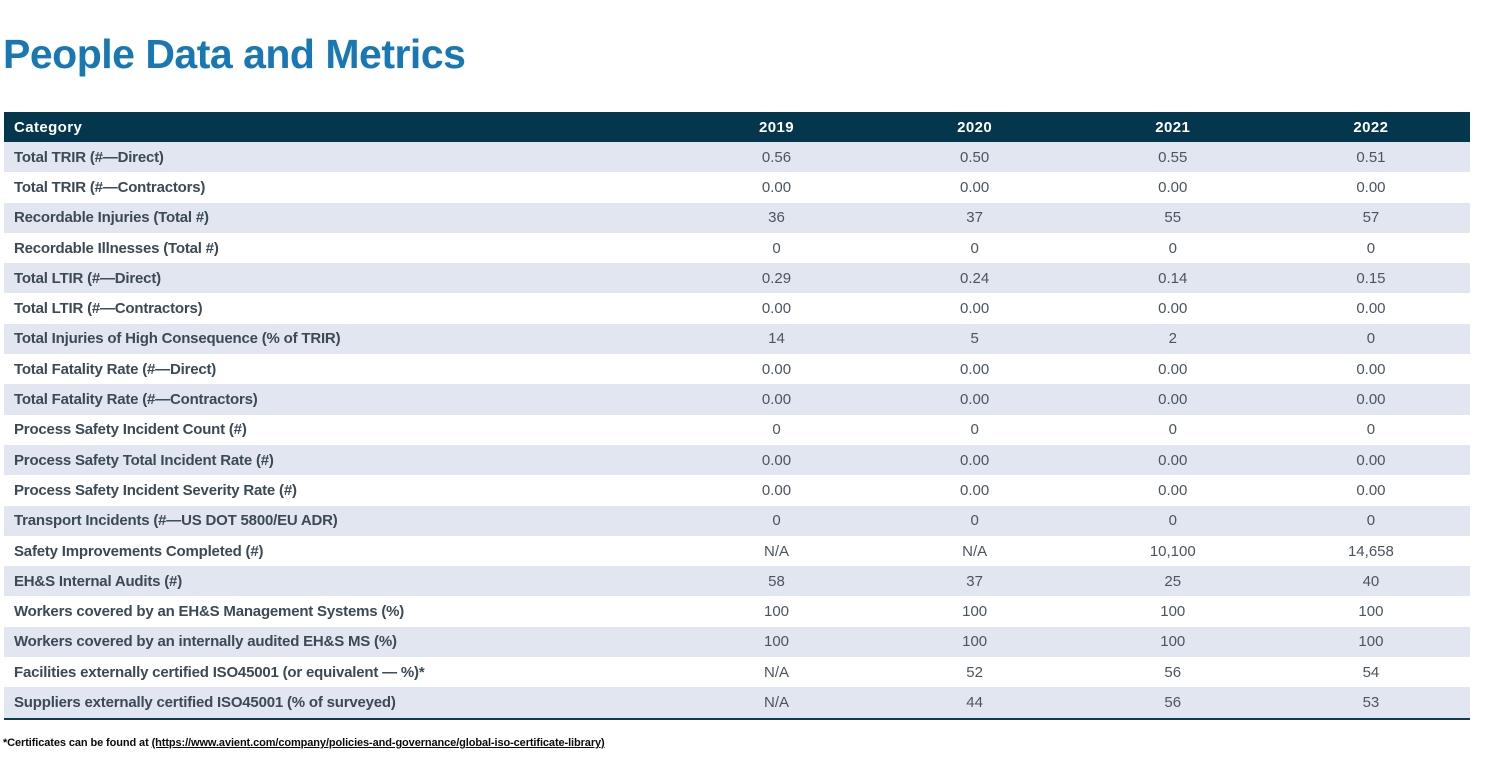  Describe the element at coordinates (737, 157) in the screenshot. I see `table-row: Total TRIR (#—Direct) 0.56 0.50 0.55 0.51` at that location.